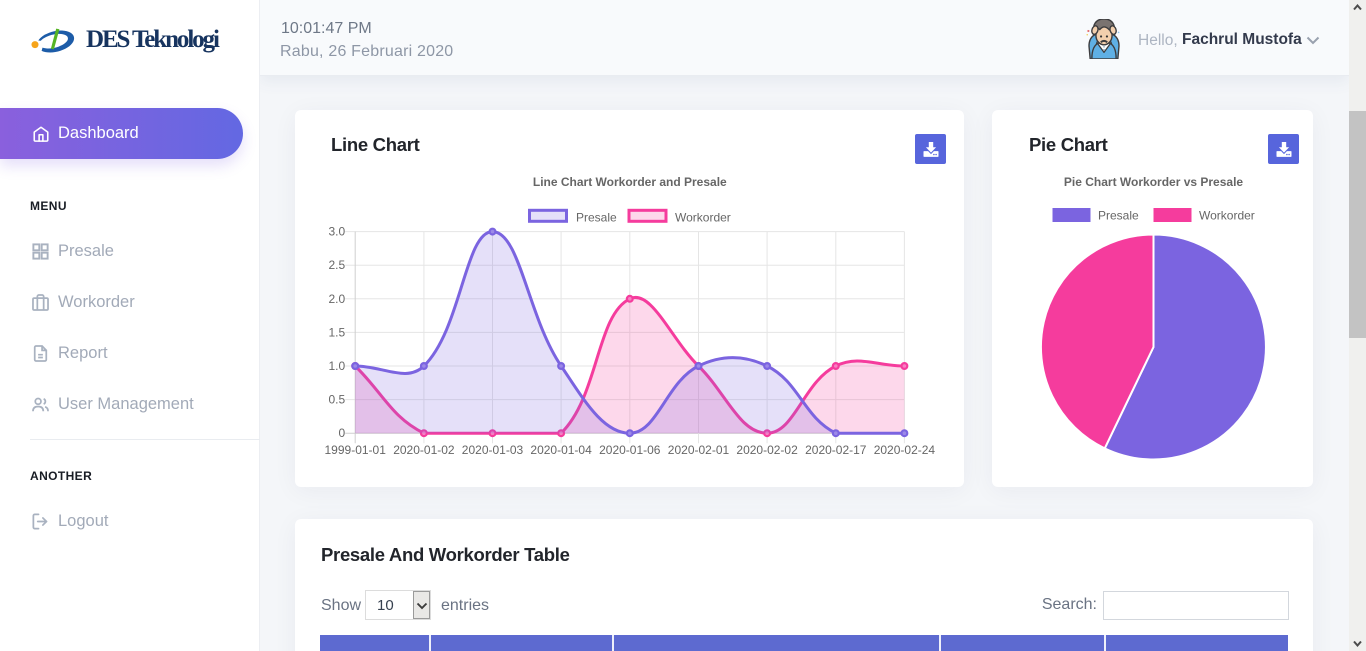  I want to click on svg-text:Line Chart Workorder and Presa: Line Chart Workorder and Presale, so click(630, 182).